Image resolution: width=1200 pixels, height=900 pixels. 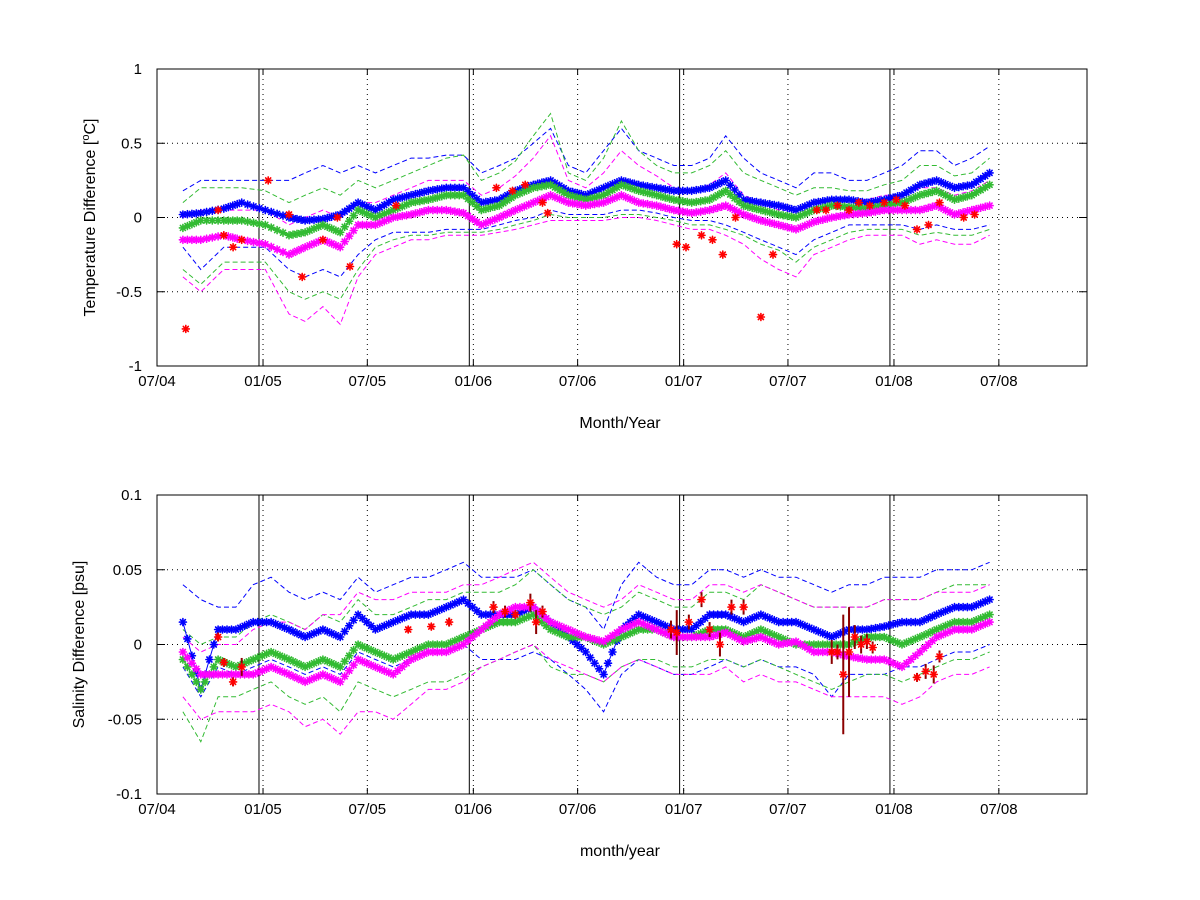 I want to click on temperature-x-tick-label: 01/08, so click(x=894, y=381).